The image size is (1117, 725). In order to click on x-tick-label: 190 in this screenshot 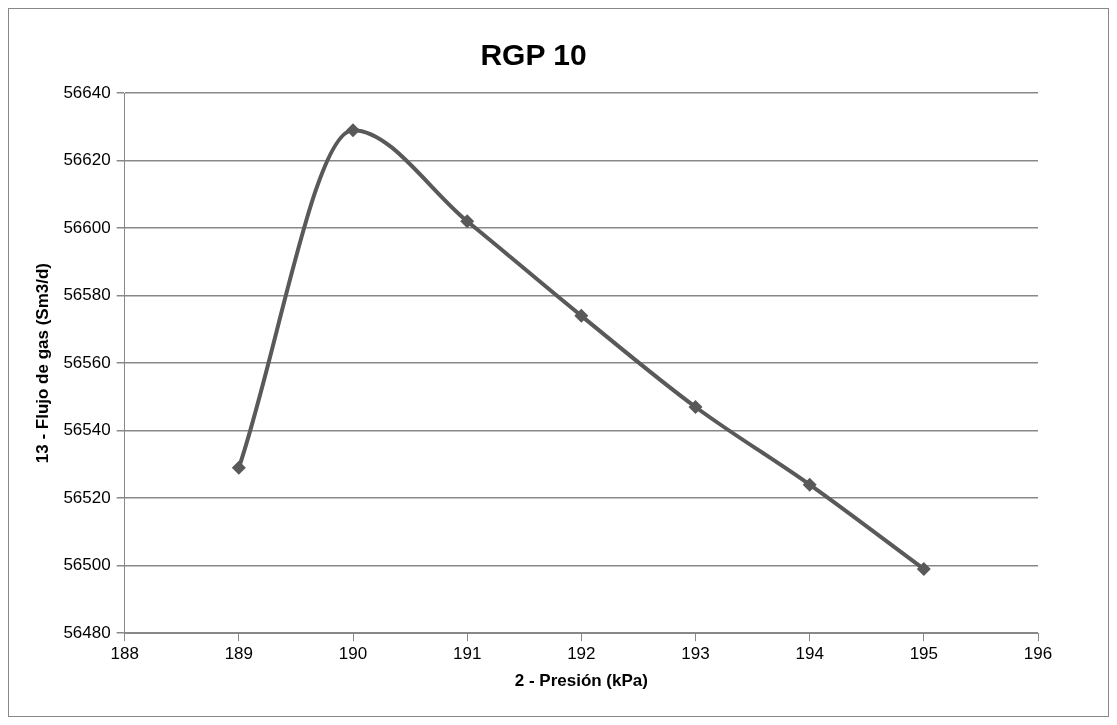, I will do `click(353, 654)`.